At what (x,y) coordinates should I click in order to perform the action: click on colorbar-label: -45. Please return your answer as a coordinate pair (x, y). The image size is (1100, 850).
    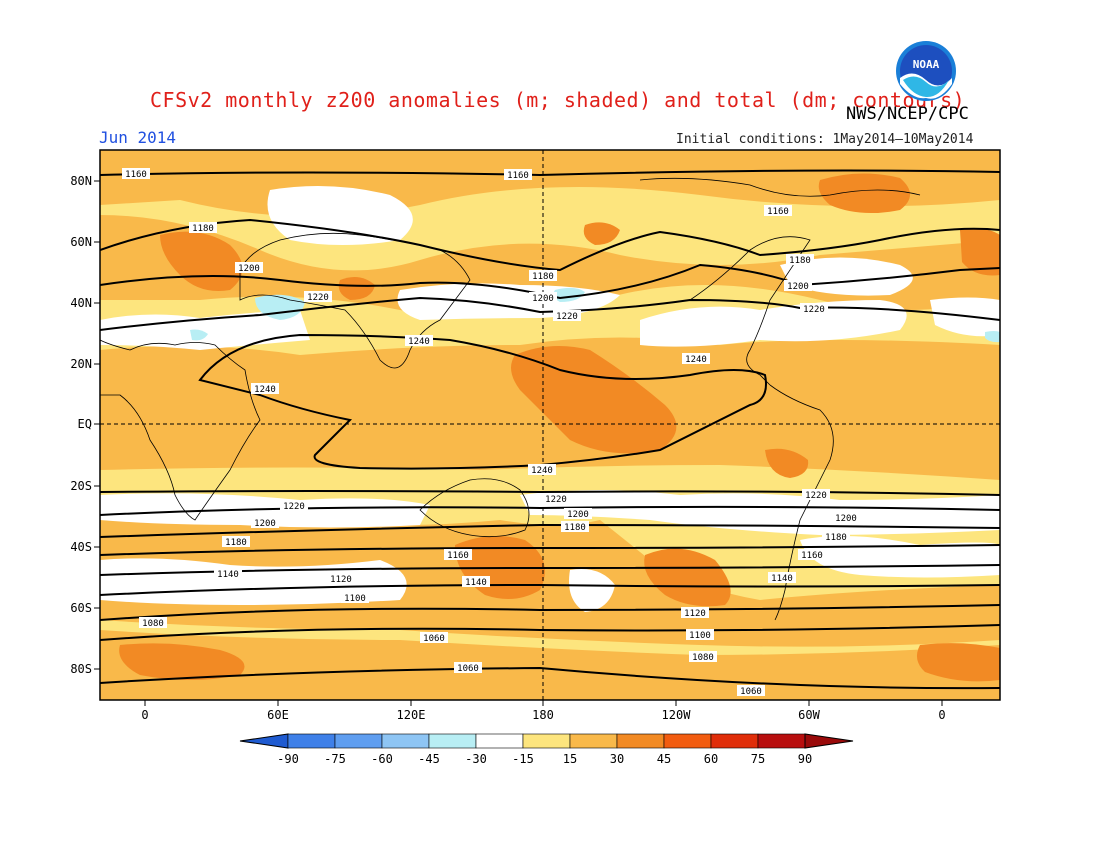
    Looking at the image, I should click on (429, 759).